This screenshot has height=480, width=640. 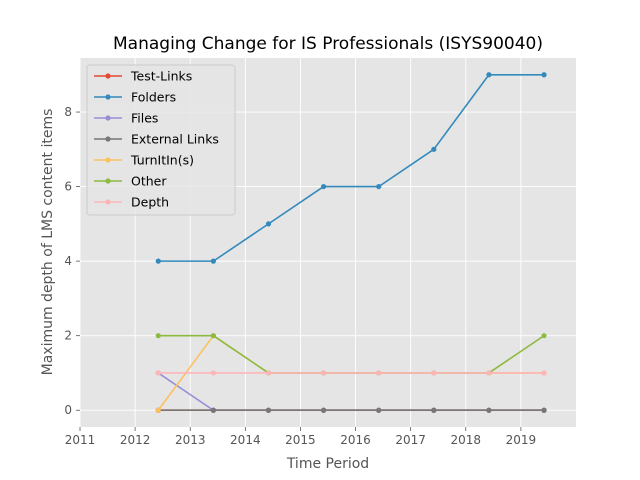 I want to click on x-tick-label: 2016, so click(x=355, y=440).